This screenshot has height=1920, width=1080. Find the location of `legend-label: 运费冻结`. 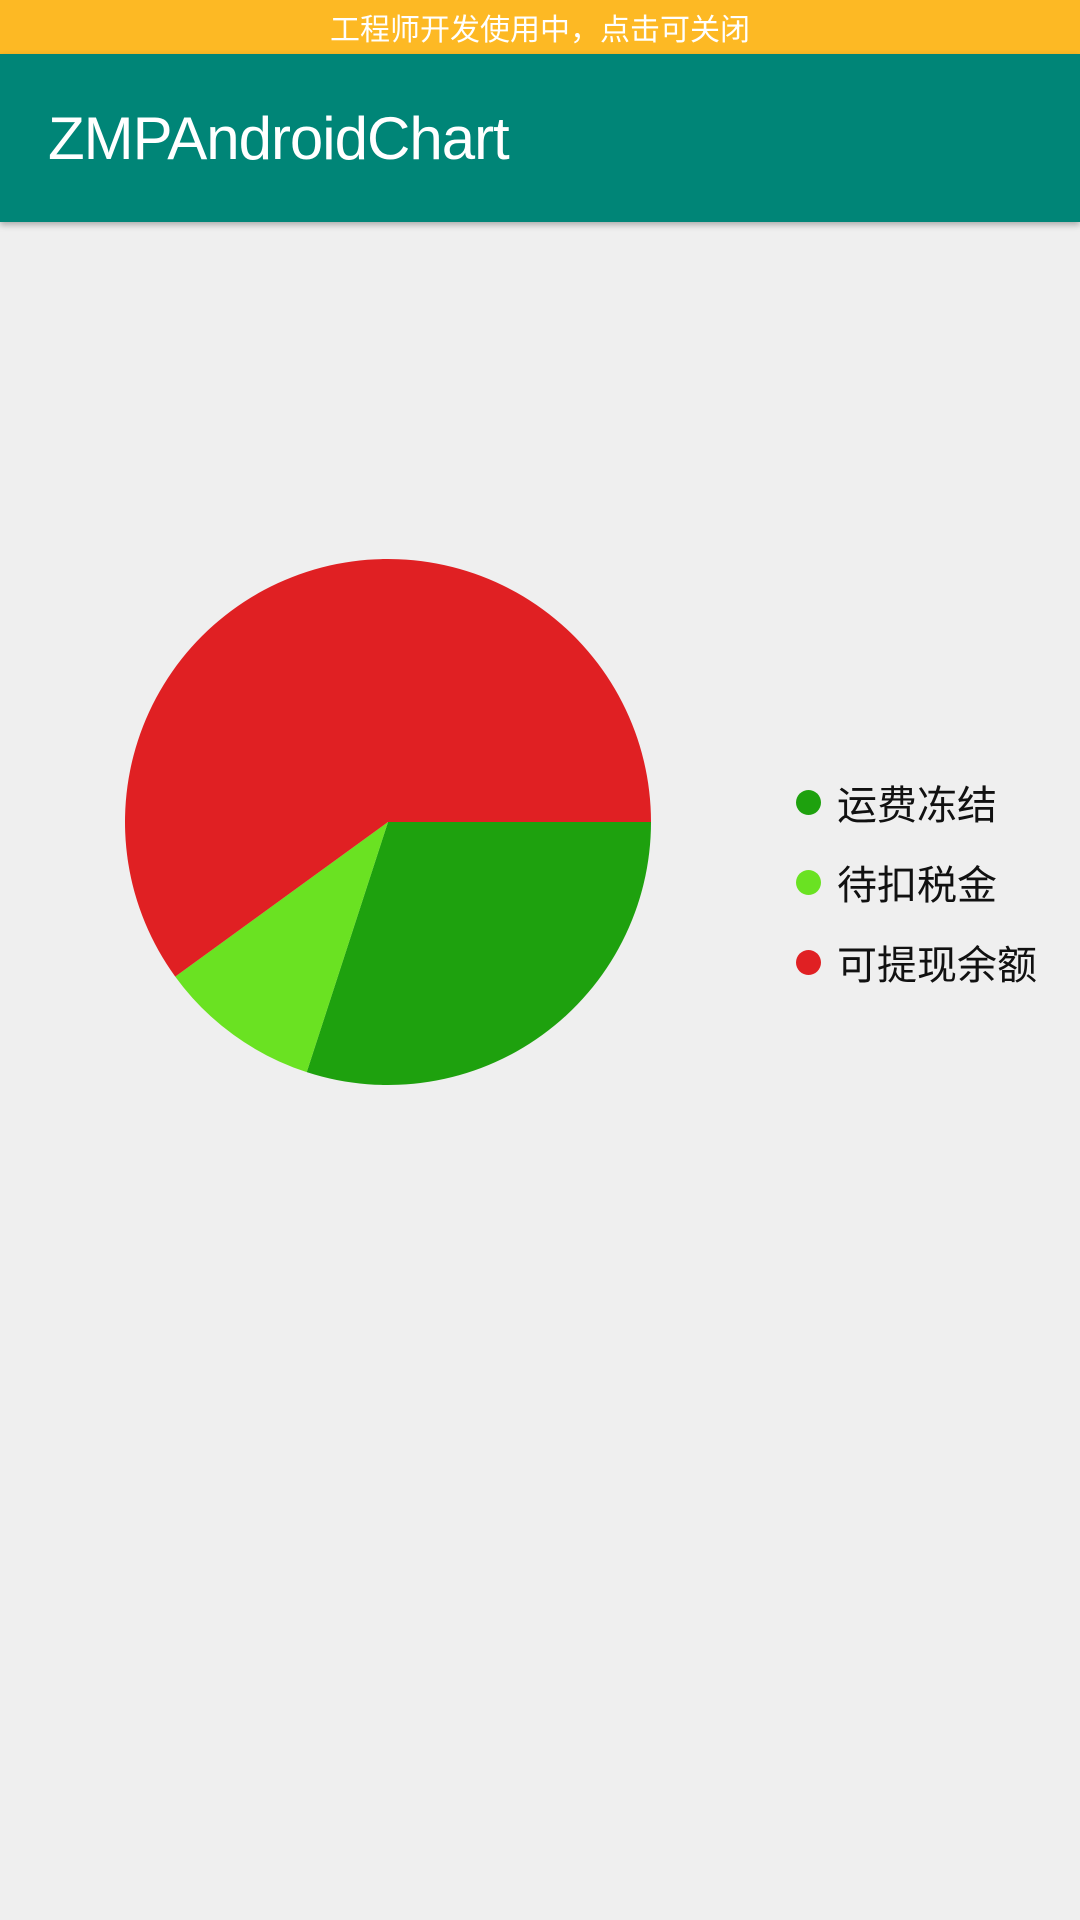

legend-label: 运费冻结 is located at coordinates (917, 806).